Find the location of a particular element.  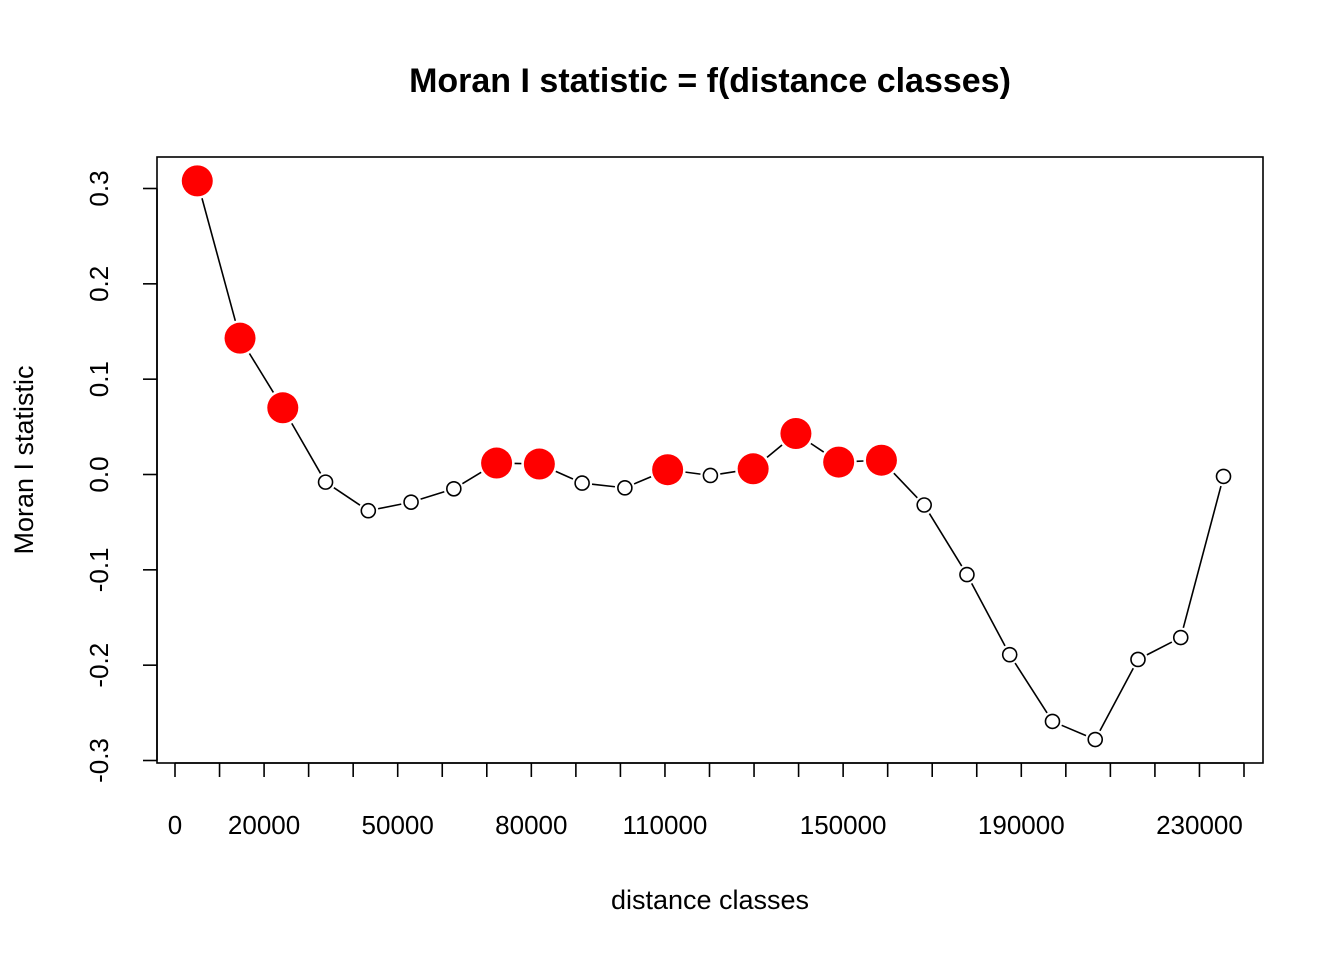

x-tick-label: 150000 is located at coordinates (843, 825).